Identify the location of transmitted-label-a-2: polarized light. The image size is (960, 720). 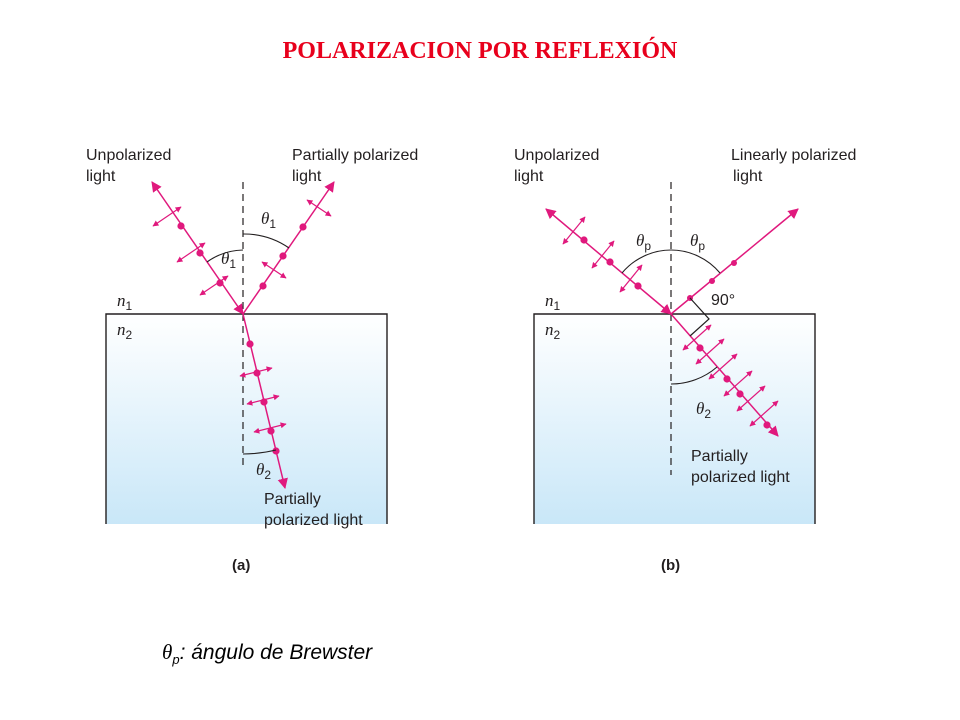
(313, 520).